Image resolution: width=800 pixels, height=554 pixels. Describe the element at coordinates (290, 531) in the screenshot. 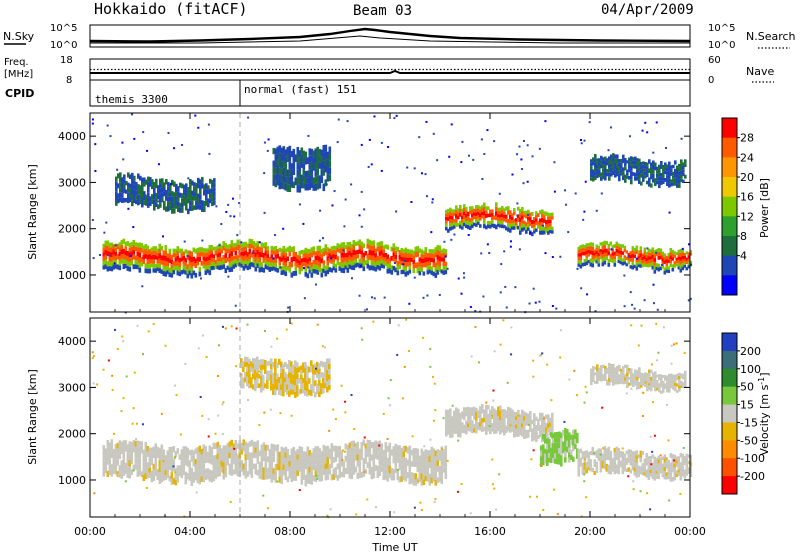

I see `time-tick-label: 08:00` at that location.